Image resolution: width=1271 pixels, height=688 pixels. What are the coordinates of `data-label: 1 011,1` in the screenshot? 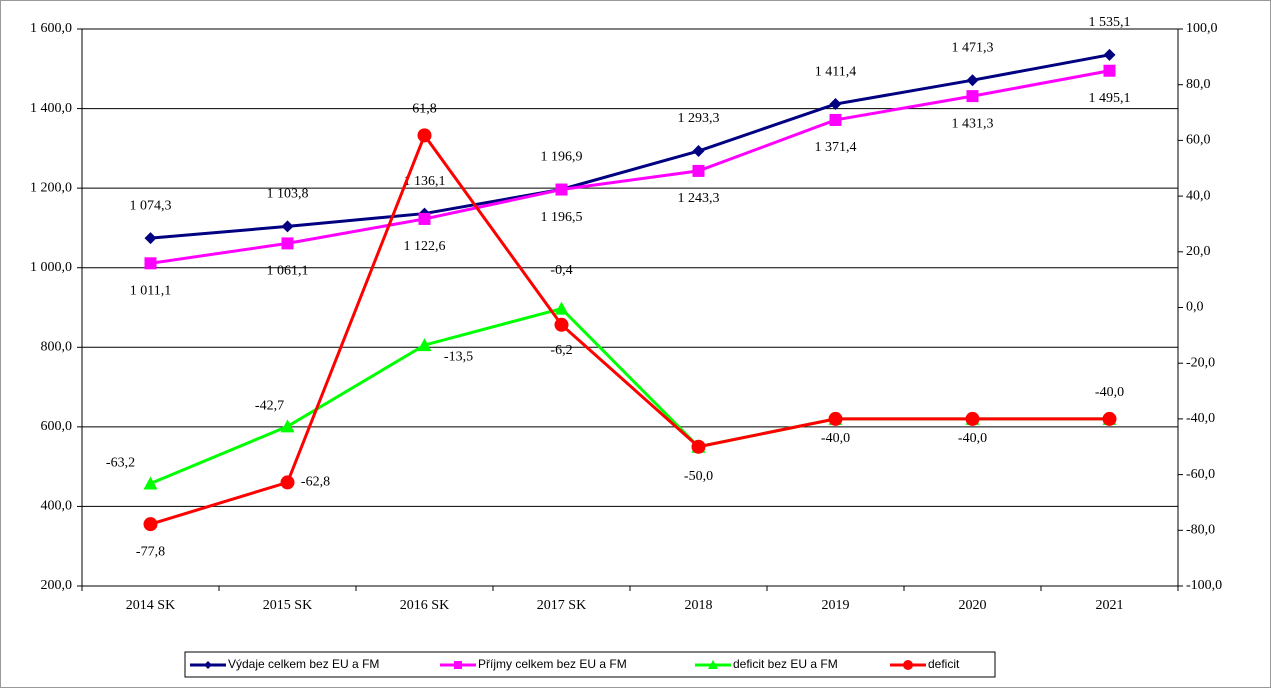 It's located at (150, 291).